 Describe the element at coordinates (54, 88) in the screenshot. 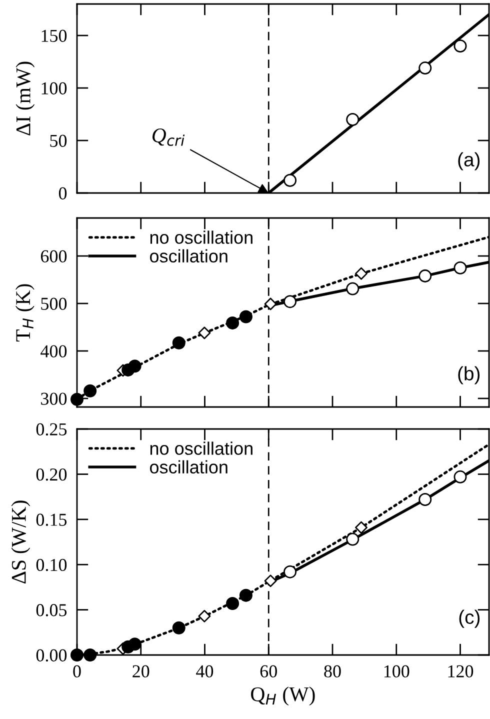

I see `y-tick-label: 100` at that location.